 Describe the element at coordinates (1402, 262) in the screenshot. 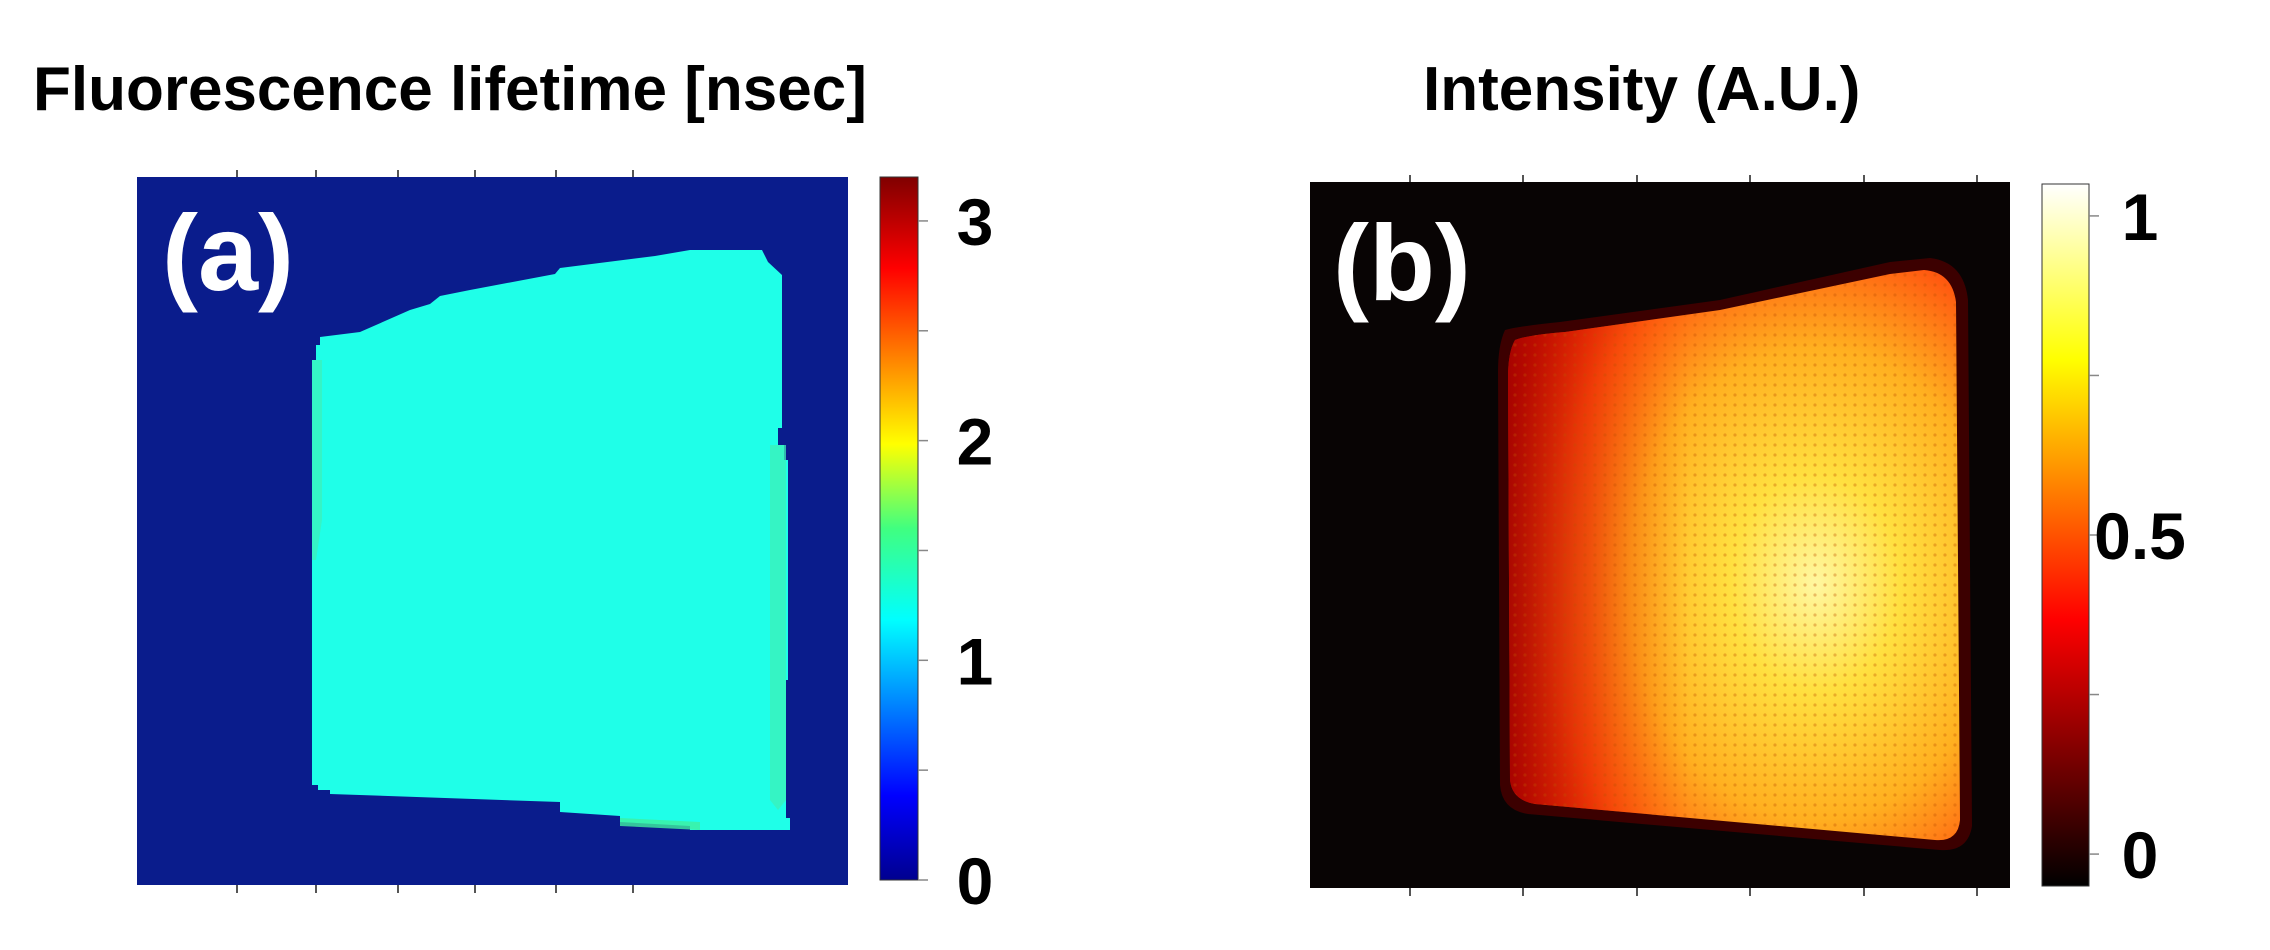

I see `panel-b-label: (b)` at that location.